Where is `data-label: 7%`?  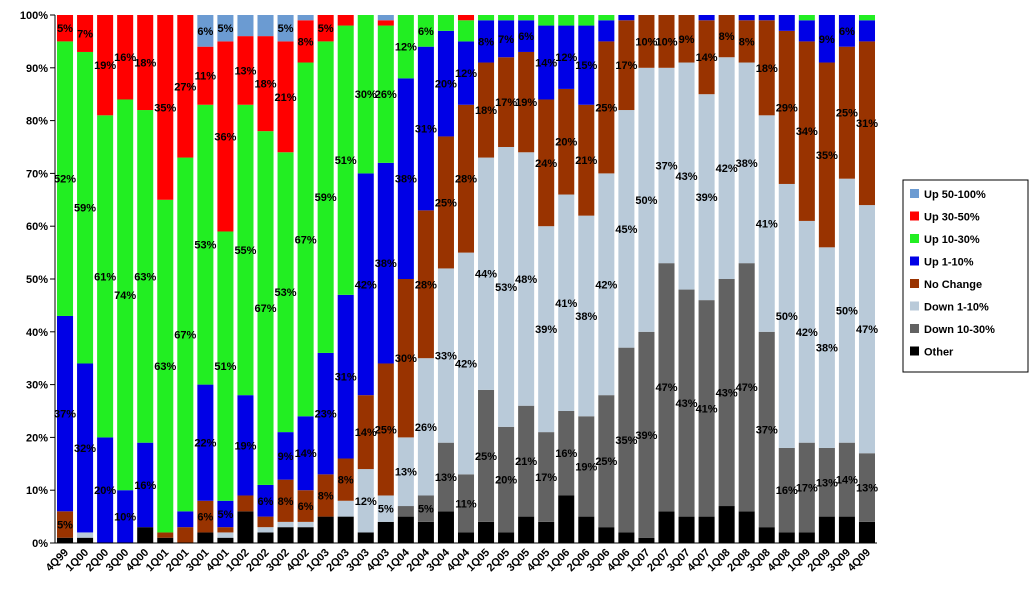
data-label: 7% is located at coordinates (506, 40).